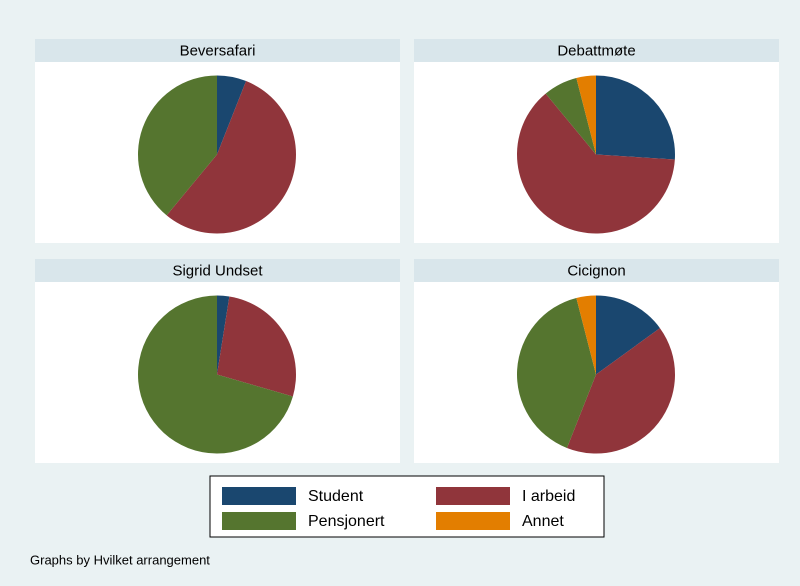  What do you see at coordinates (346, 521) in the screenshot?
I see `legend-label: Pensjonert` at bounding box center [346, 521].